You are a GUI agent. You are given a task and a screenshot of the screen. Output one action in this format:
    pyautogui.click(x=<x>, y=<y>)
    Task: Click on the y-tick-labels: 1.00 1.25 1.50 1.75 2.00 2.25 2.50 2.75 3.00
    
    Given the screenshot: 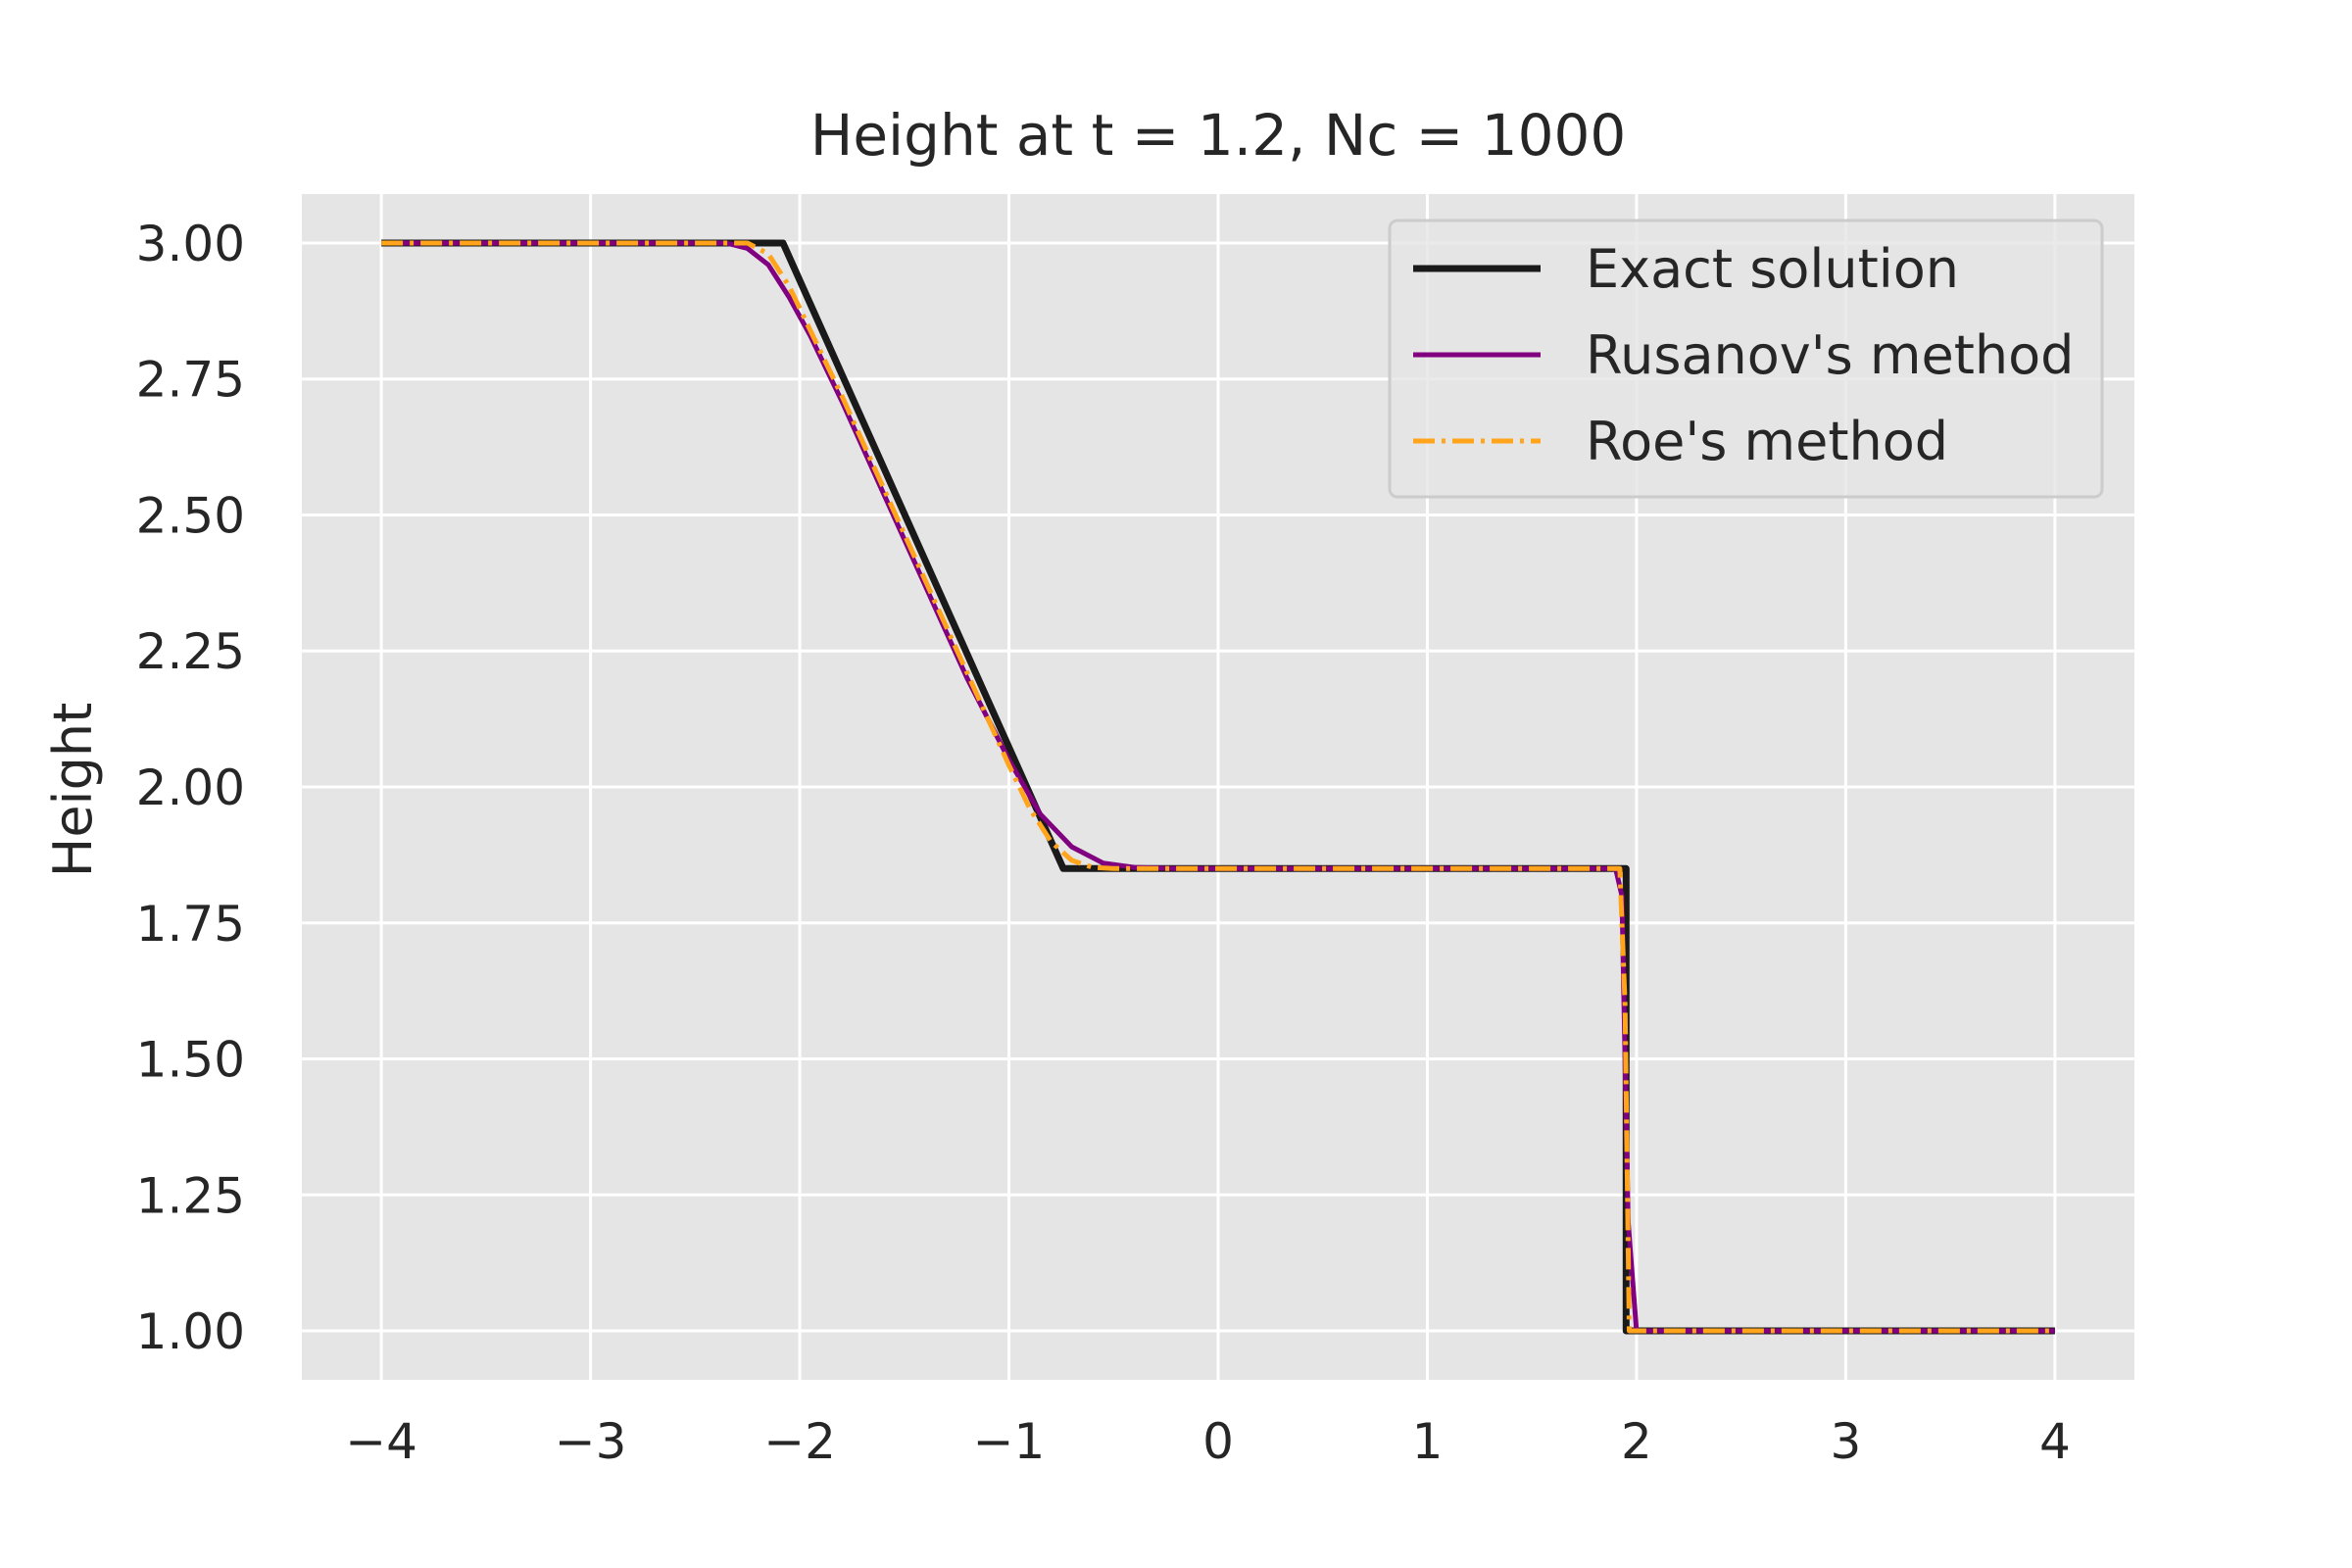 What is the action you would take?
    pyautogui.click(x=190, y=788)
    